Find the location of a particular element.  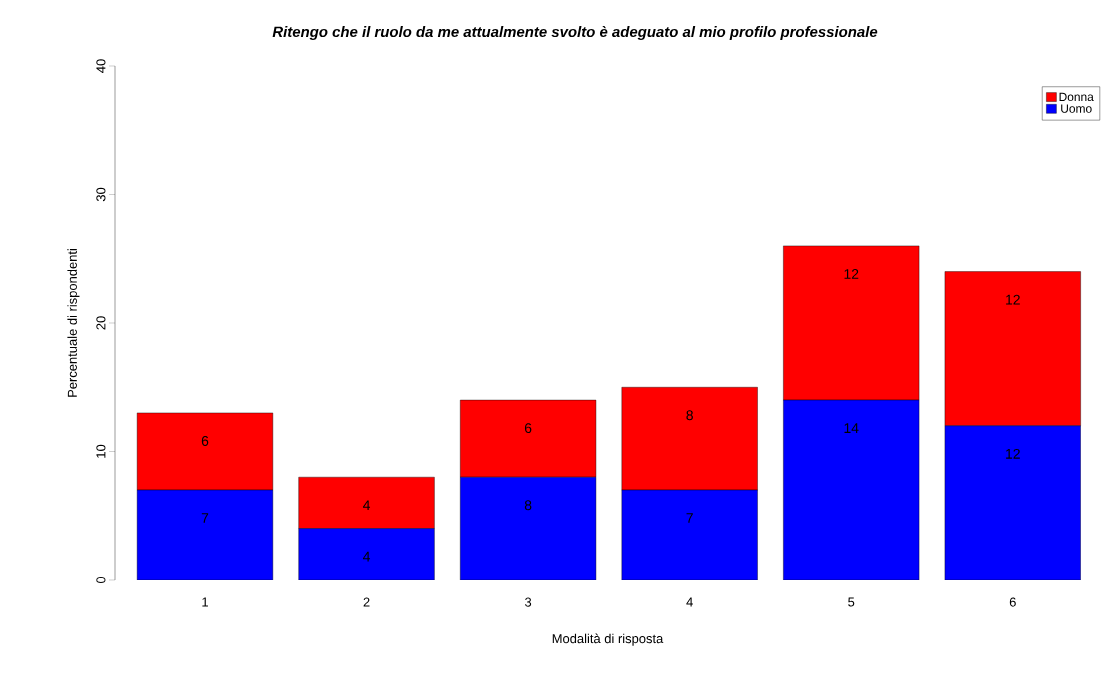

x-axis-title: Modalità di risposta is located at coordinates (608, 639).